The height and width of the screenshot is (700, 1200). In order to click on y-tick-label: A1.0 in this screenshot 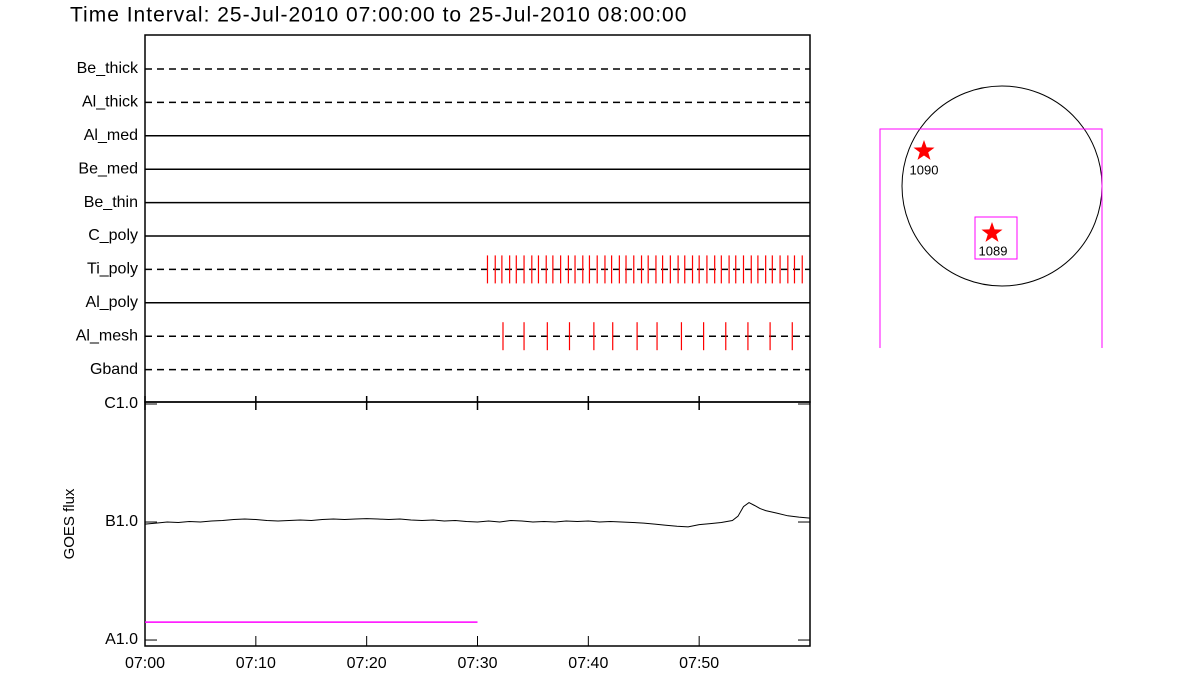, I will do `click(121, 639)`.